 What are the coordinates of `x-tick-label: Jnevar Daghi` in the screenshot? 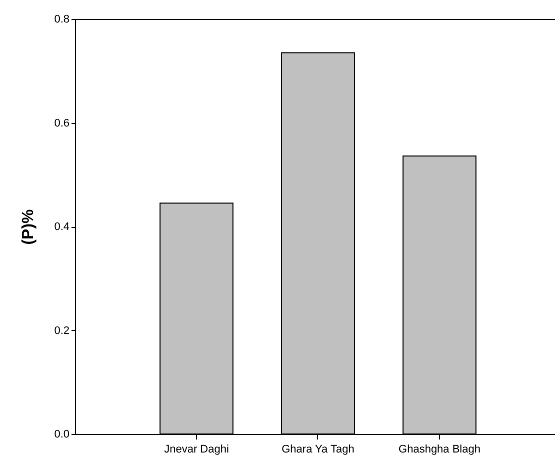 It's located at (196, 450).